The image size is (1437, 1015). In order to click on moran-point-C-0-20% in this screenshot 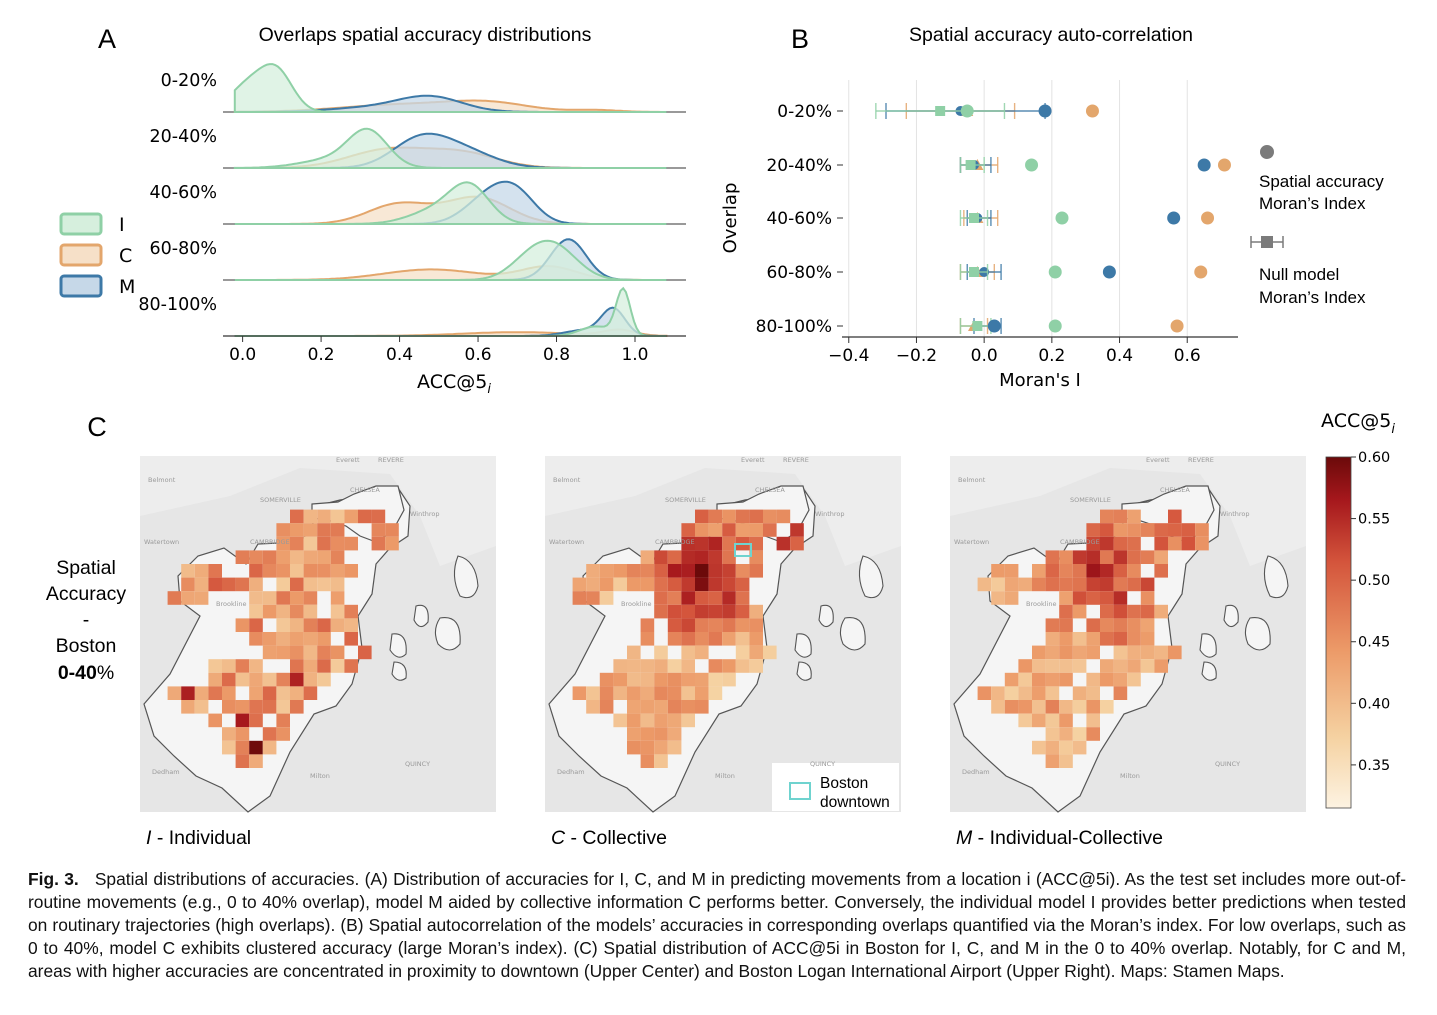, I will do `click(1092, 111)`.